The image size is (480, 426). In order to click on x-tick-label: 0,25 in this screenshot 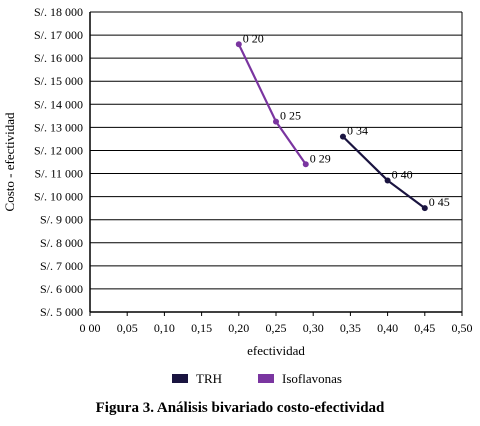, I will do `click(276, 328)`.